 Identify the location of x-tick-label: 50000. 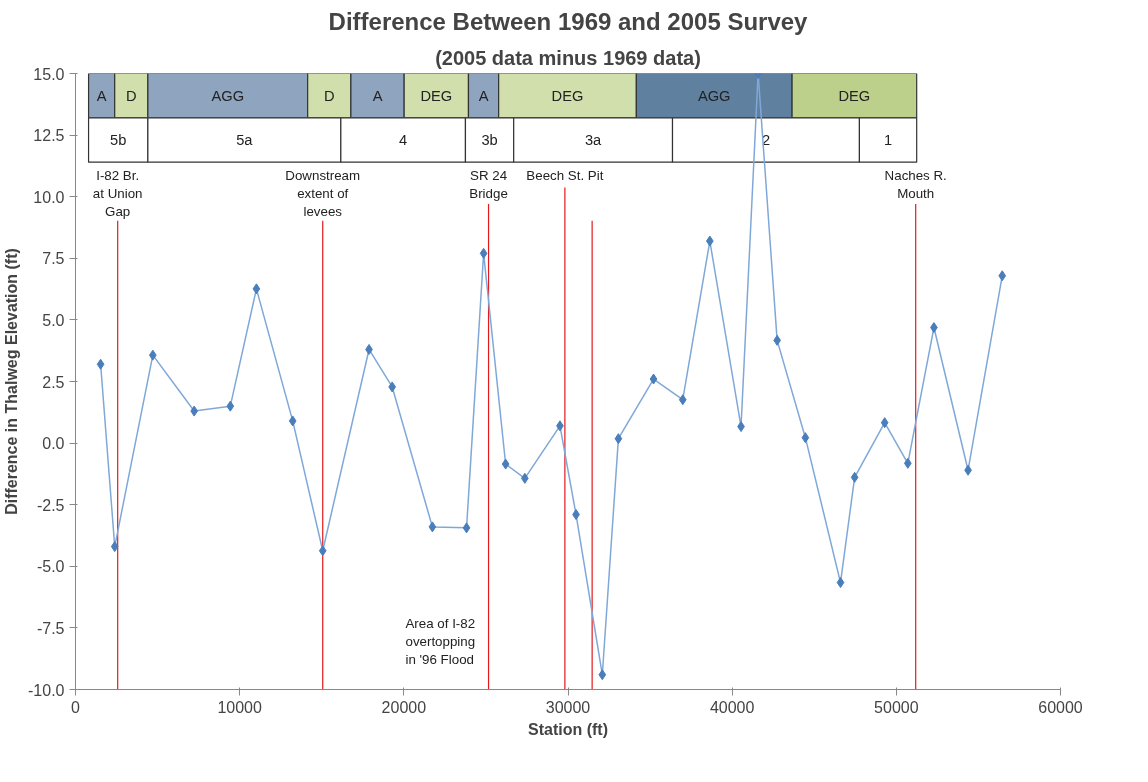
(896, 707).